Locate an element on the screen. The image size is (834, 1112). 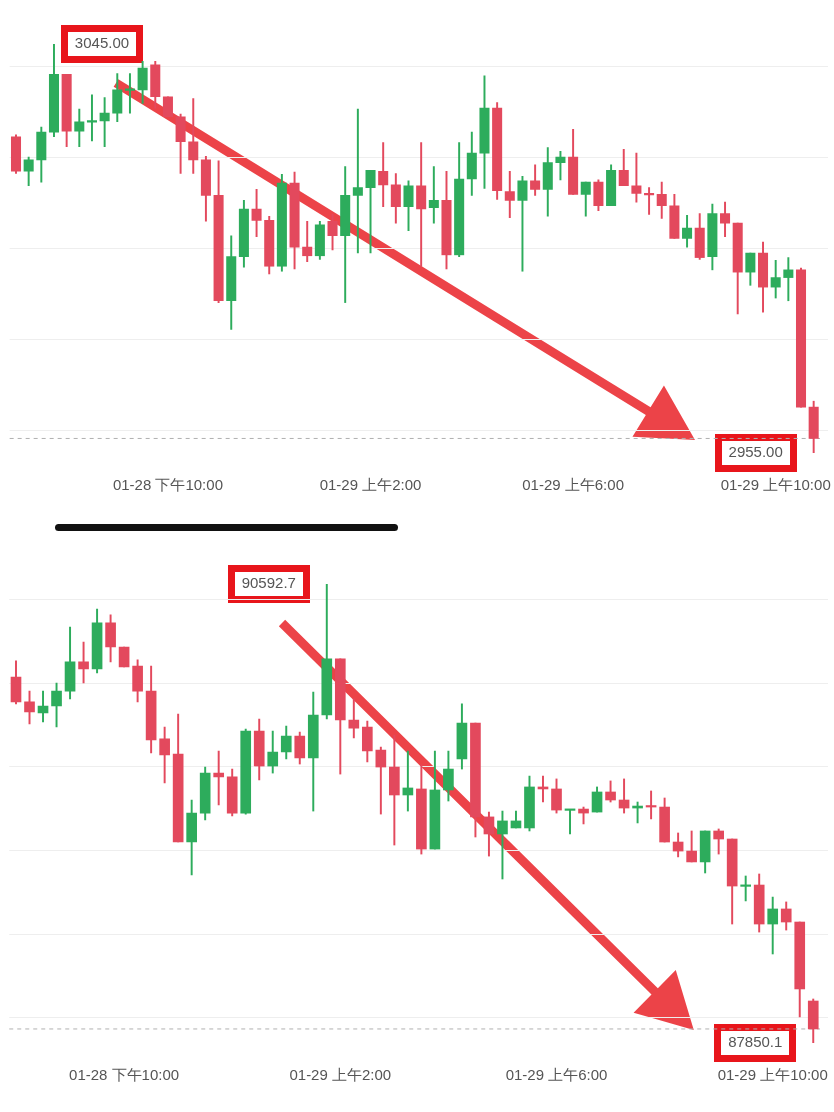
annotation: 2955.00 is located at coordinates (755, 452).